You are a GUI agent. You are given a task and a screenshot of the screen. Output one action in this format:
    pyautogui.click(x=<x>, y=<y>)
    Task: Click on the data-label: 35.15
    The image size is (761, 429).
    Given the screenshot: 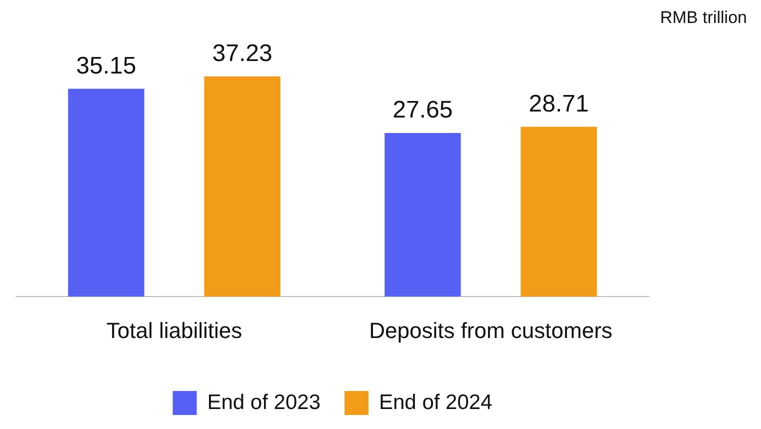 What is the action you would take?
    pyautogui.click(x=106, y=66)
    